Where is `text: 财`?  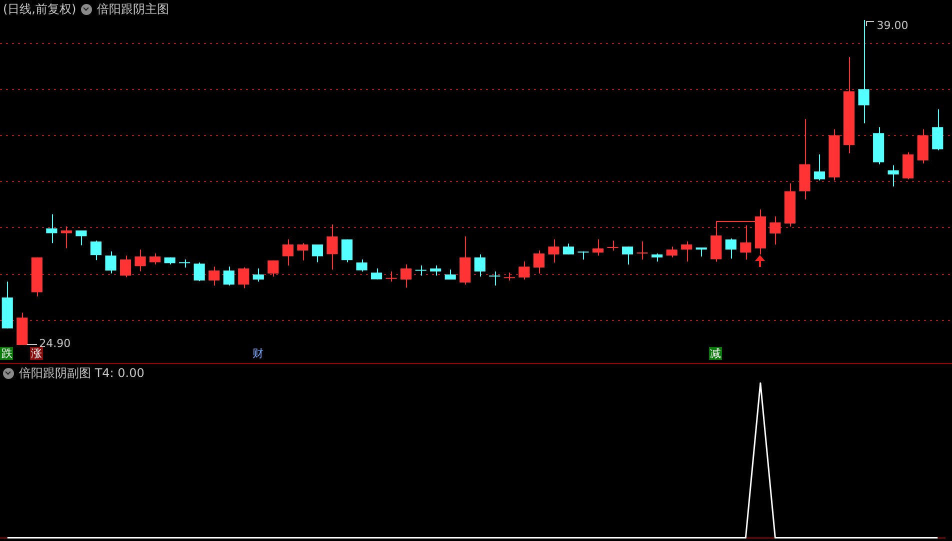
text: 财 is located at coordinates (257, 353).